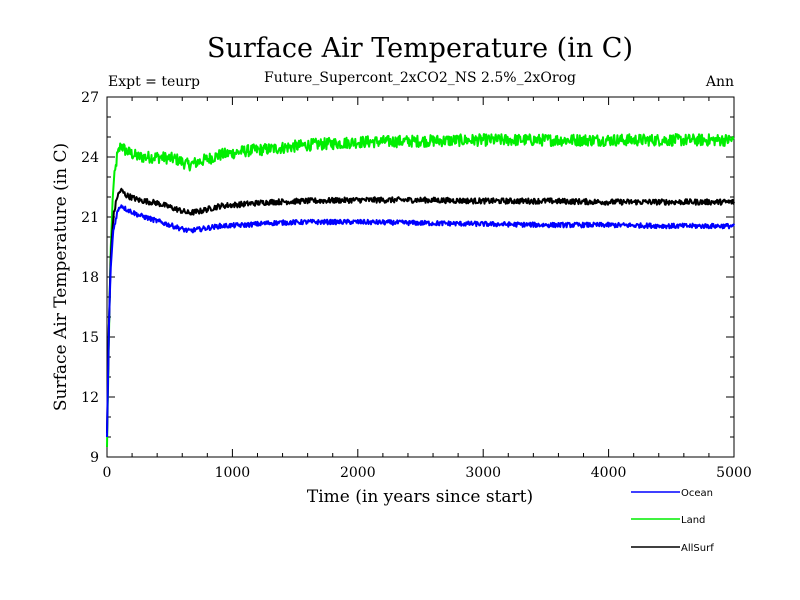 Image resolution: width=800 pixels, height=600 pixels. Describe the element at coordinates (483, 473) in the screenshot. I see `x-tick-label: 3000` at that location.